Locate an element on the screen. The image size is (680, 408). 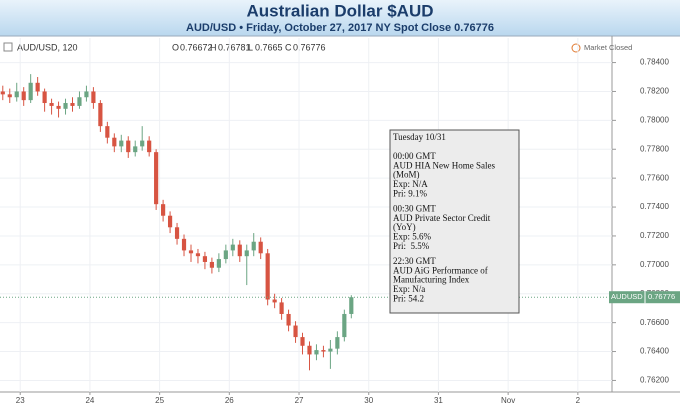
symbol: AUD/USD, 120 is located at coordinates (47, 47).